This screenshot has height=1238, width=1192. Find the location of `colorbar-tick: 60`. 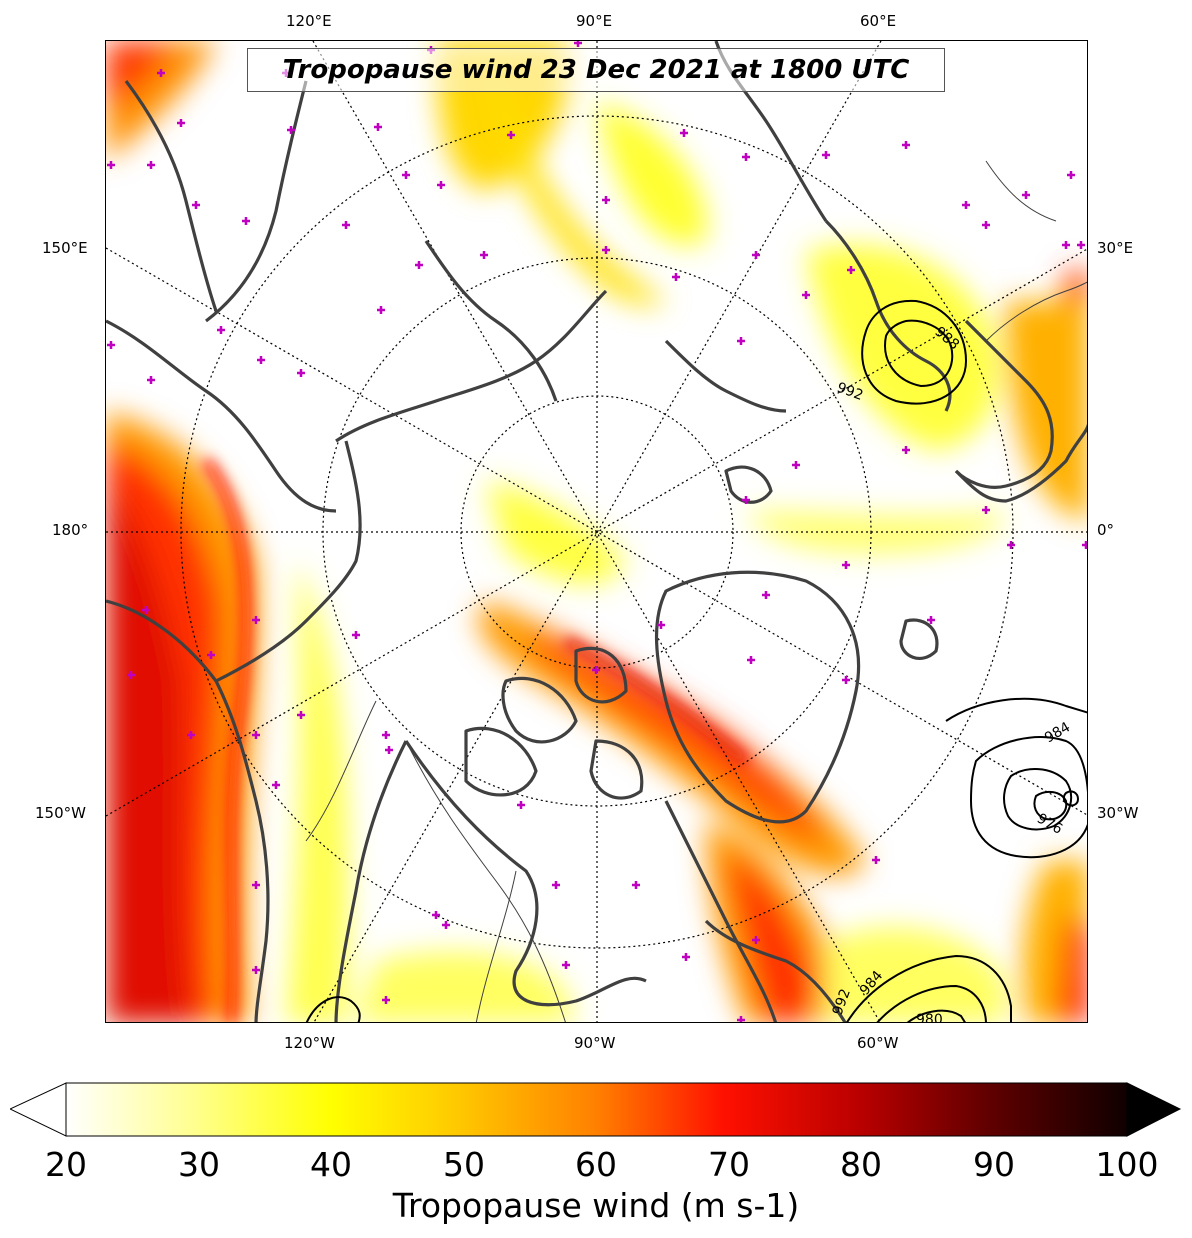

colorbar-tick: 60 is located at coordinates (596, 1164).